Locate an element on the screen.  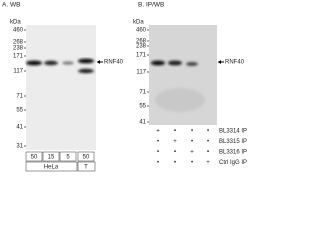
lane-label: 5 is located at coordinates (68, 158).